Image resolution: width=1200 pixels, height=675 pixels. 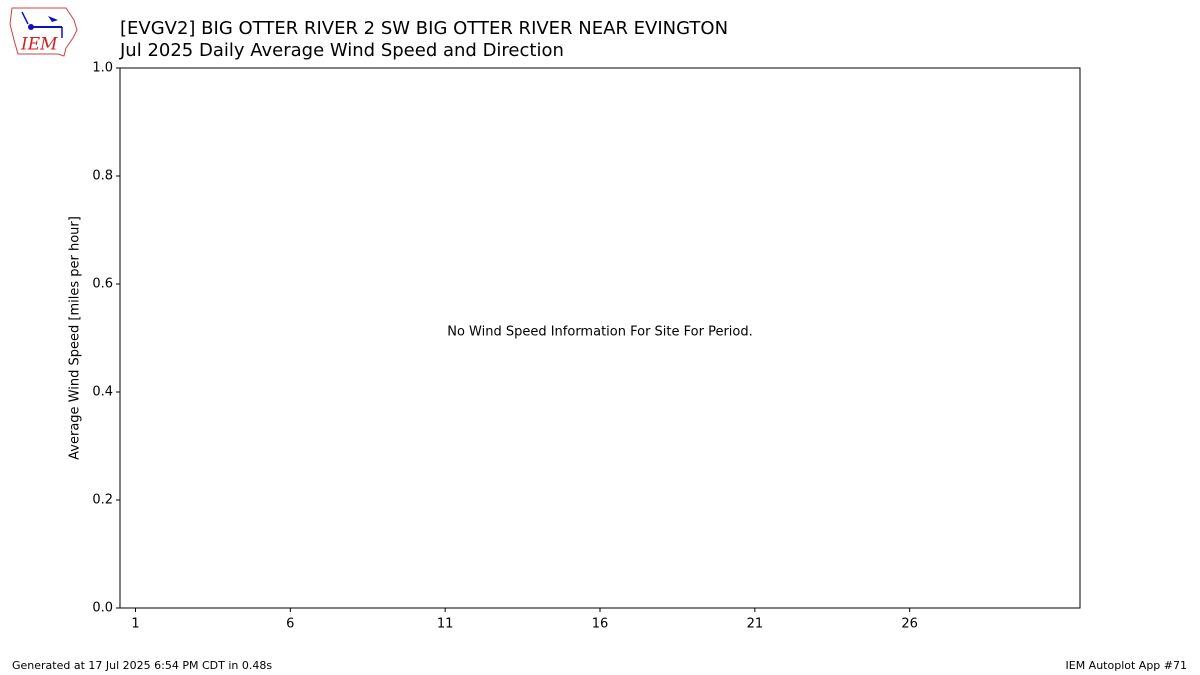 What do you see at coordinates (1127, 665) in the screenshot?
I see `footer-right: IEM Autoplot App #71` at bounding box center [1127, 665].